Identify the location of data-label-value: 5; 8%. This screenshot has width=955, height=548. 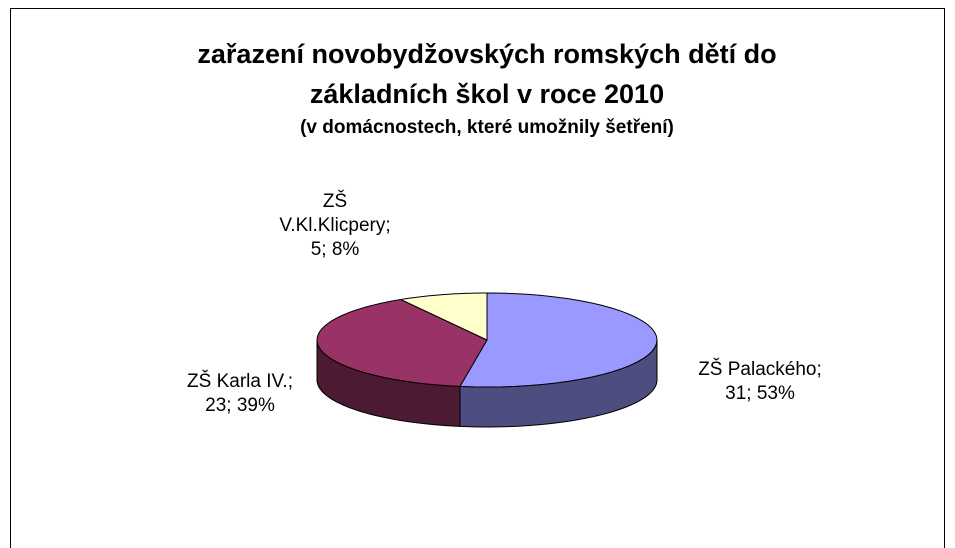
(335, 249).